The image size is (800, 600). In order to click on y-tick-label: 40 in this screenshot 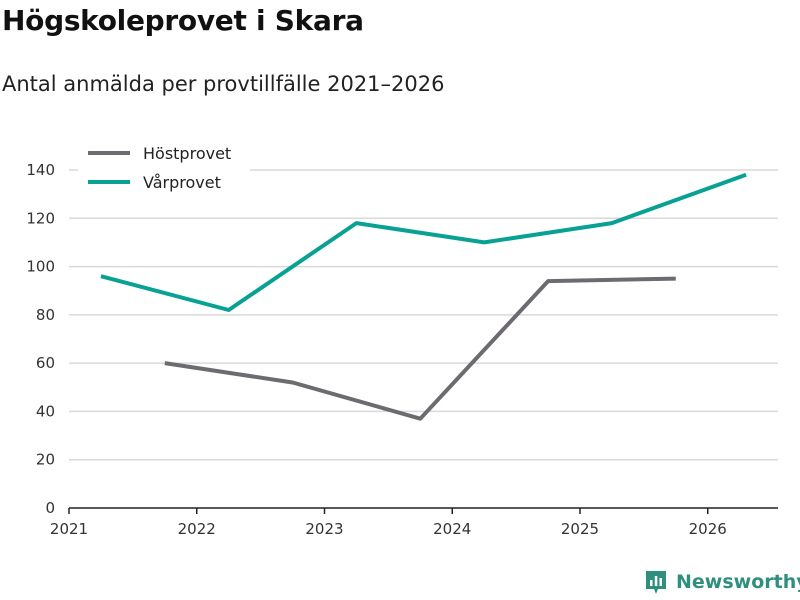, I will do `click(45, 411)`.